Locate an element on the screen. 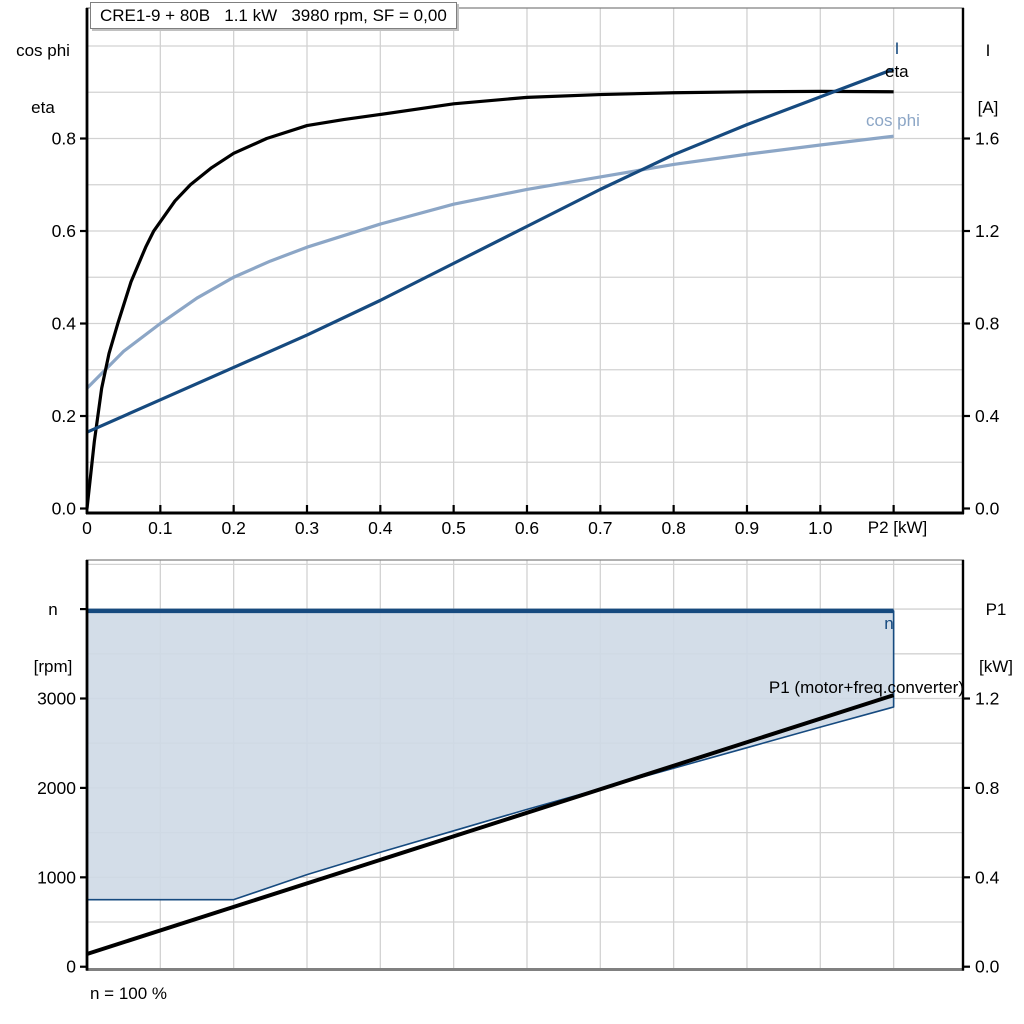  left-tick-label: 1000 is located at coordinates (56, 877).